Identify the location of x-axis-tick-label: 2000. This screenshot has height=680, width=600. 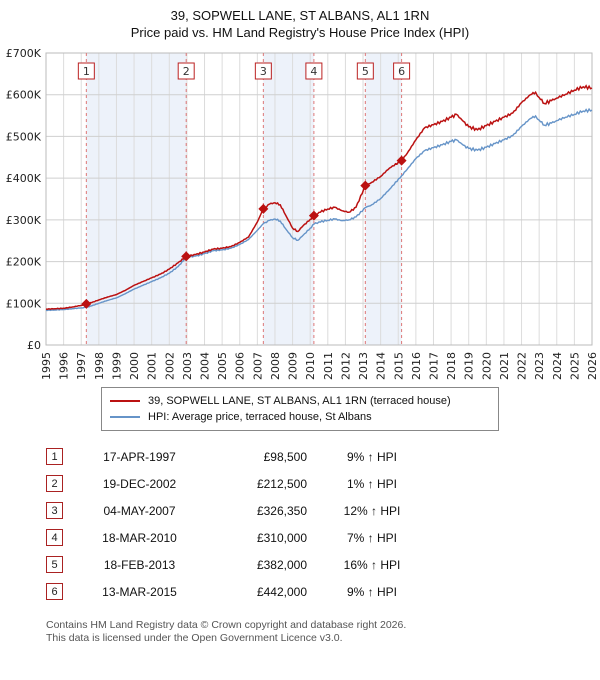
(134, 366).